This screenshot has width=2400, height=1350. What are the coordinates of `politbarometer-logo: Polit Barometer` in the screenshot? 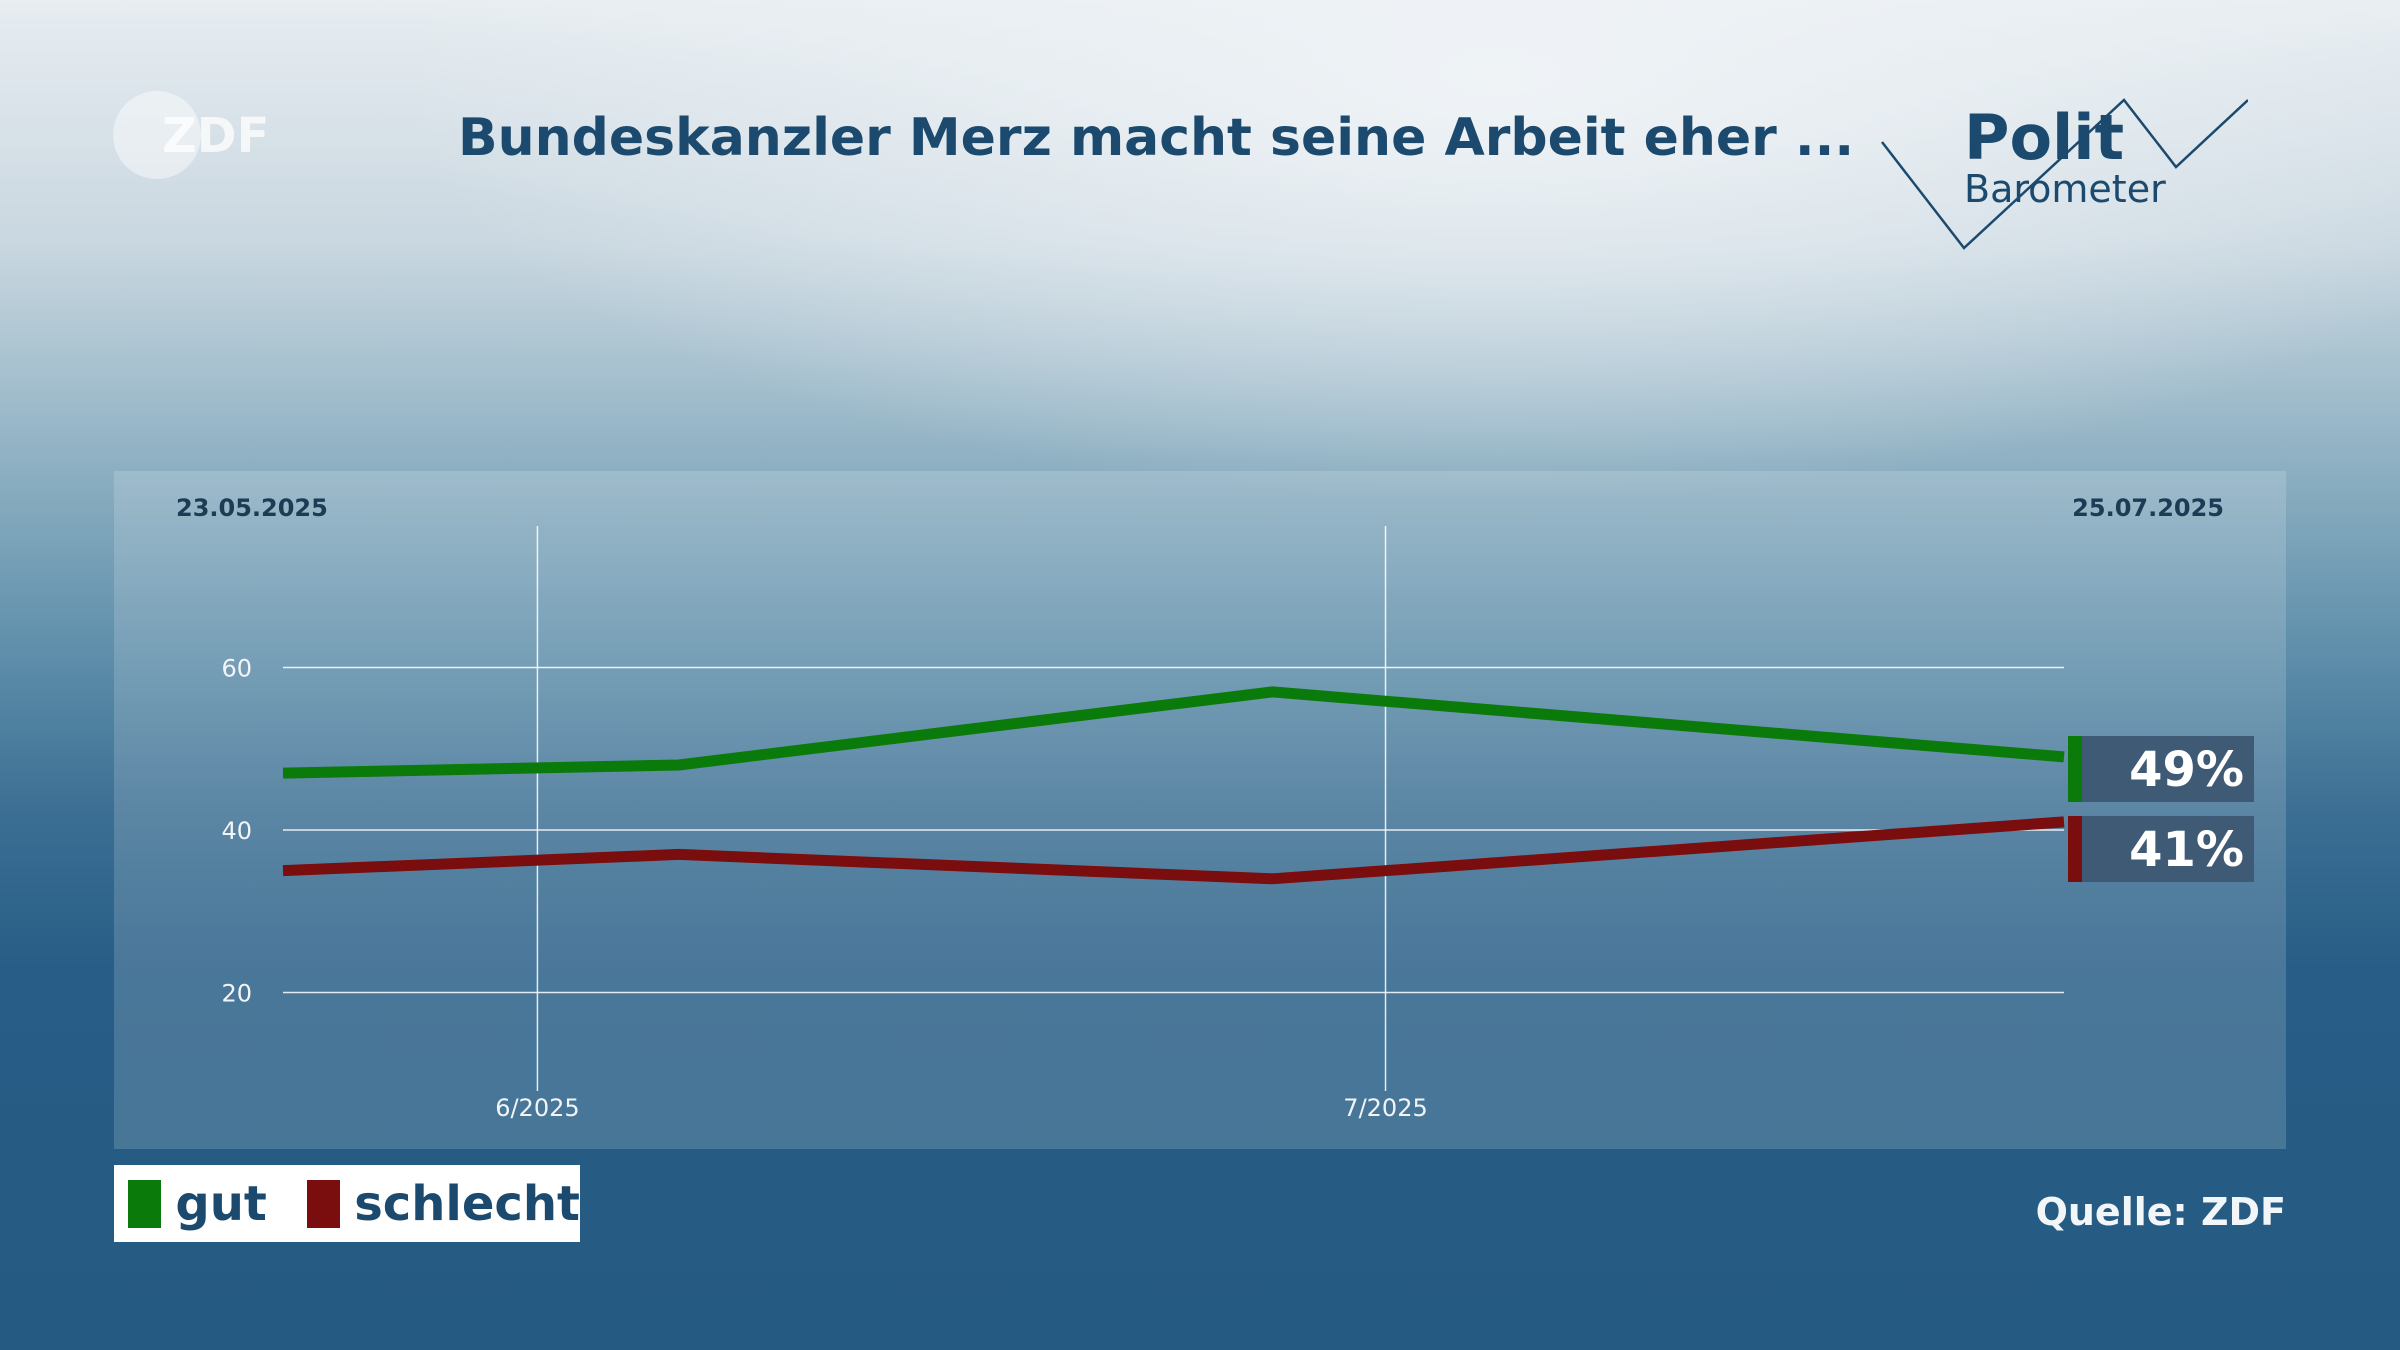 It's located at (2064, 174).